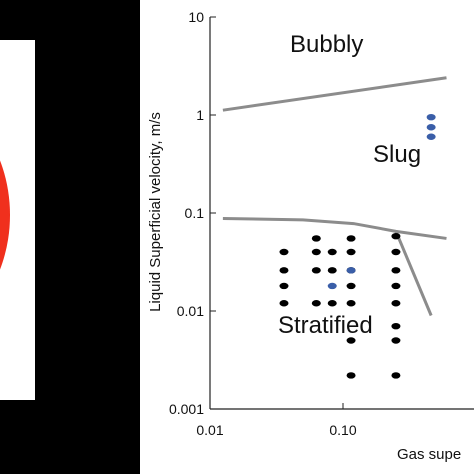  What do you see at coordinates (196, 17) in the screenshot?
I see `y-tick-label: 10` at bounding box center [196, 17].